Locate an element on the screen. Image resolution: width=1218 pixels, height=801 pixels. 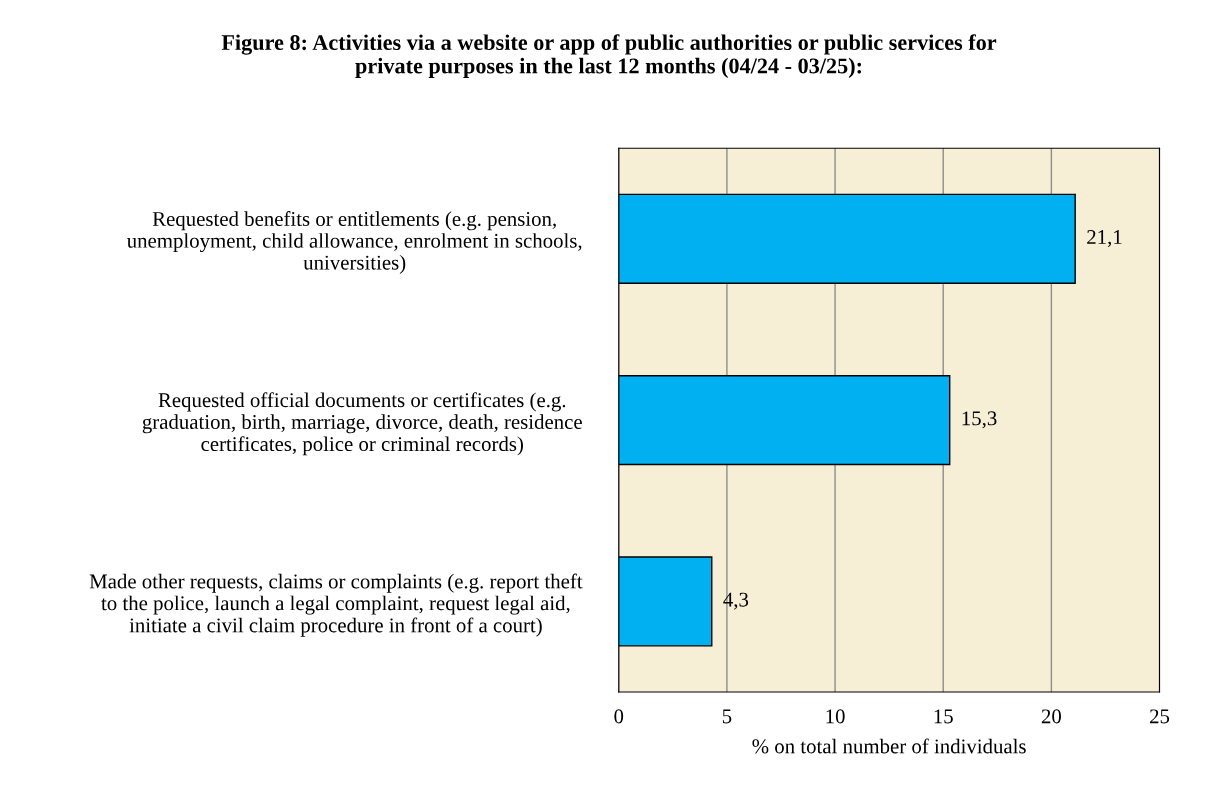
x-tick-label: 10 is located at coordinates (835, 716).